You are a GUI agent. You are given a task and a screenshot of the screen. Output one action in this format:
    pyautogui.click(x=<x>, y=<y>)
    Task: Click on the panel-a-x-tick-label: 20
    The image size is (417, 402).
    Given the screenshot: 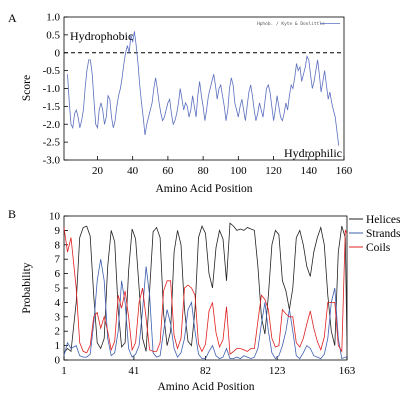 What is the action you would take?
    pyautogui.click(x=98, y=171)
    